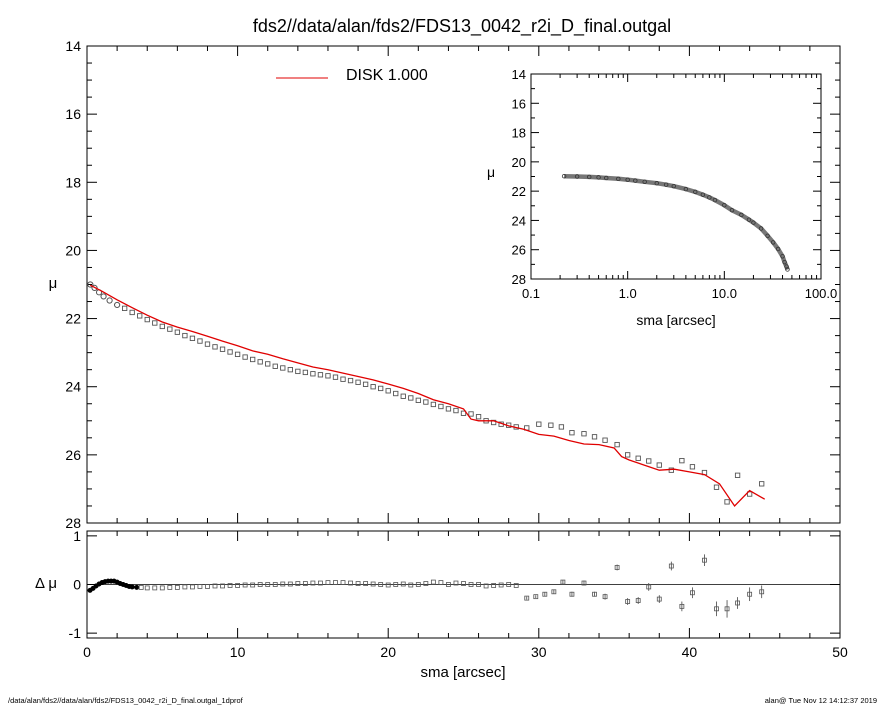 The height and width of the screenshot is (708, 885). Describe the element at coordinates (388, 652) in the screenshot. I see `residual-x-tick-label: 20` at that location.